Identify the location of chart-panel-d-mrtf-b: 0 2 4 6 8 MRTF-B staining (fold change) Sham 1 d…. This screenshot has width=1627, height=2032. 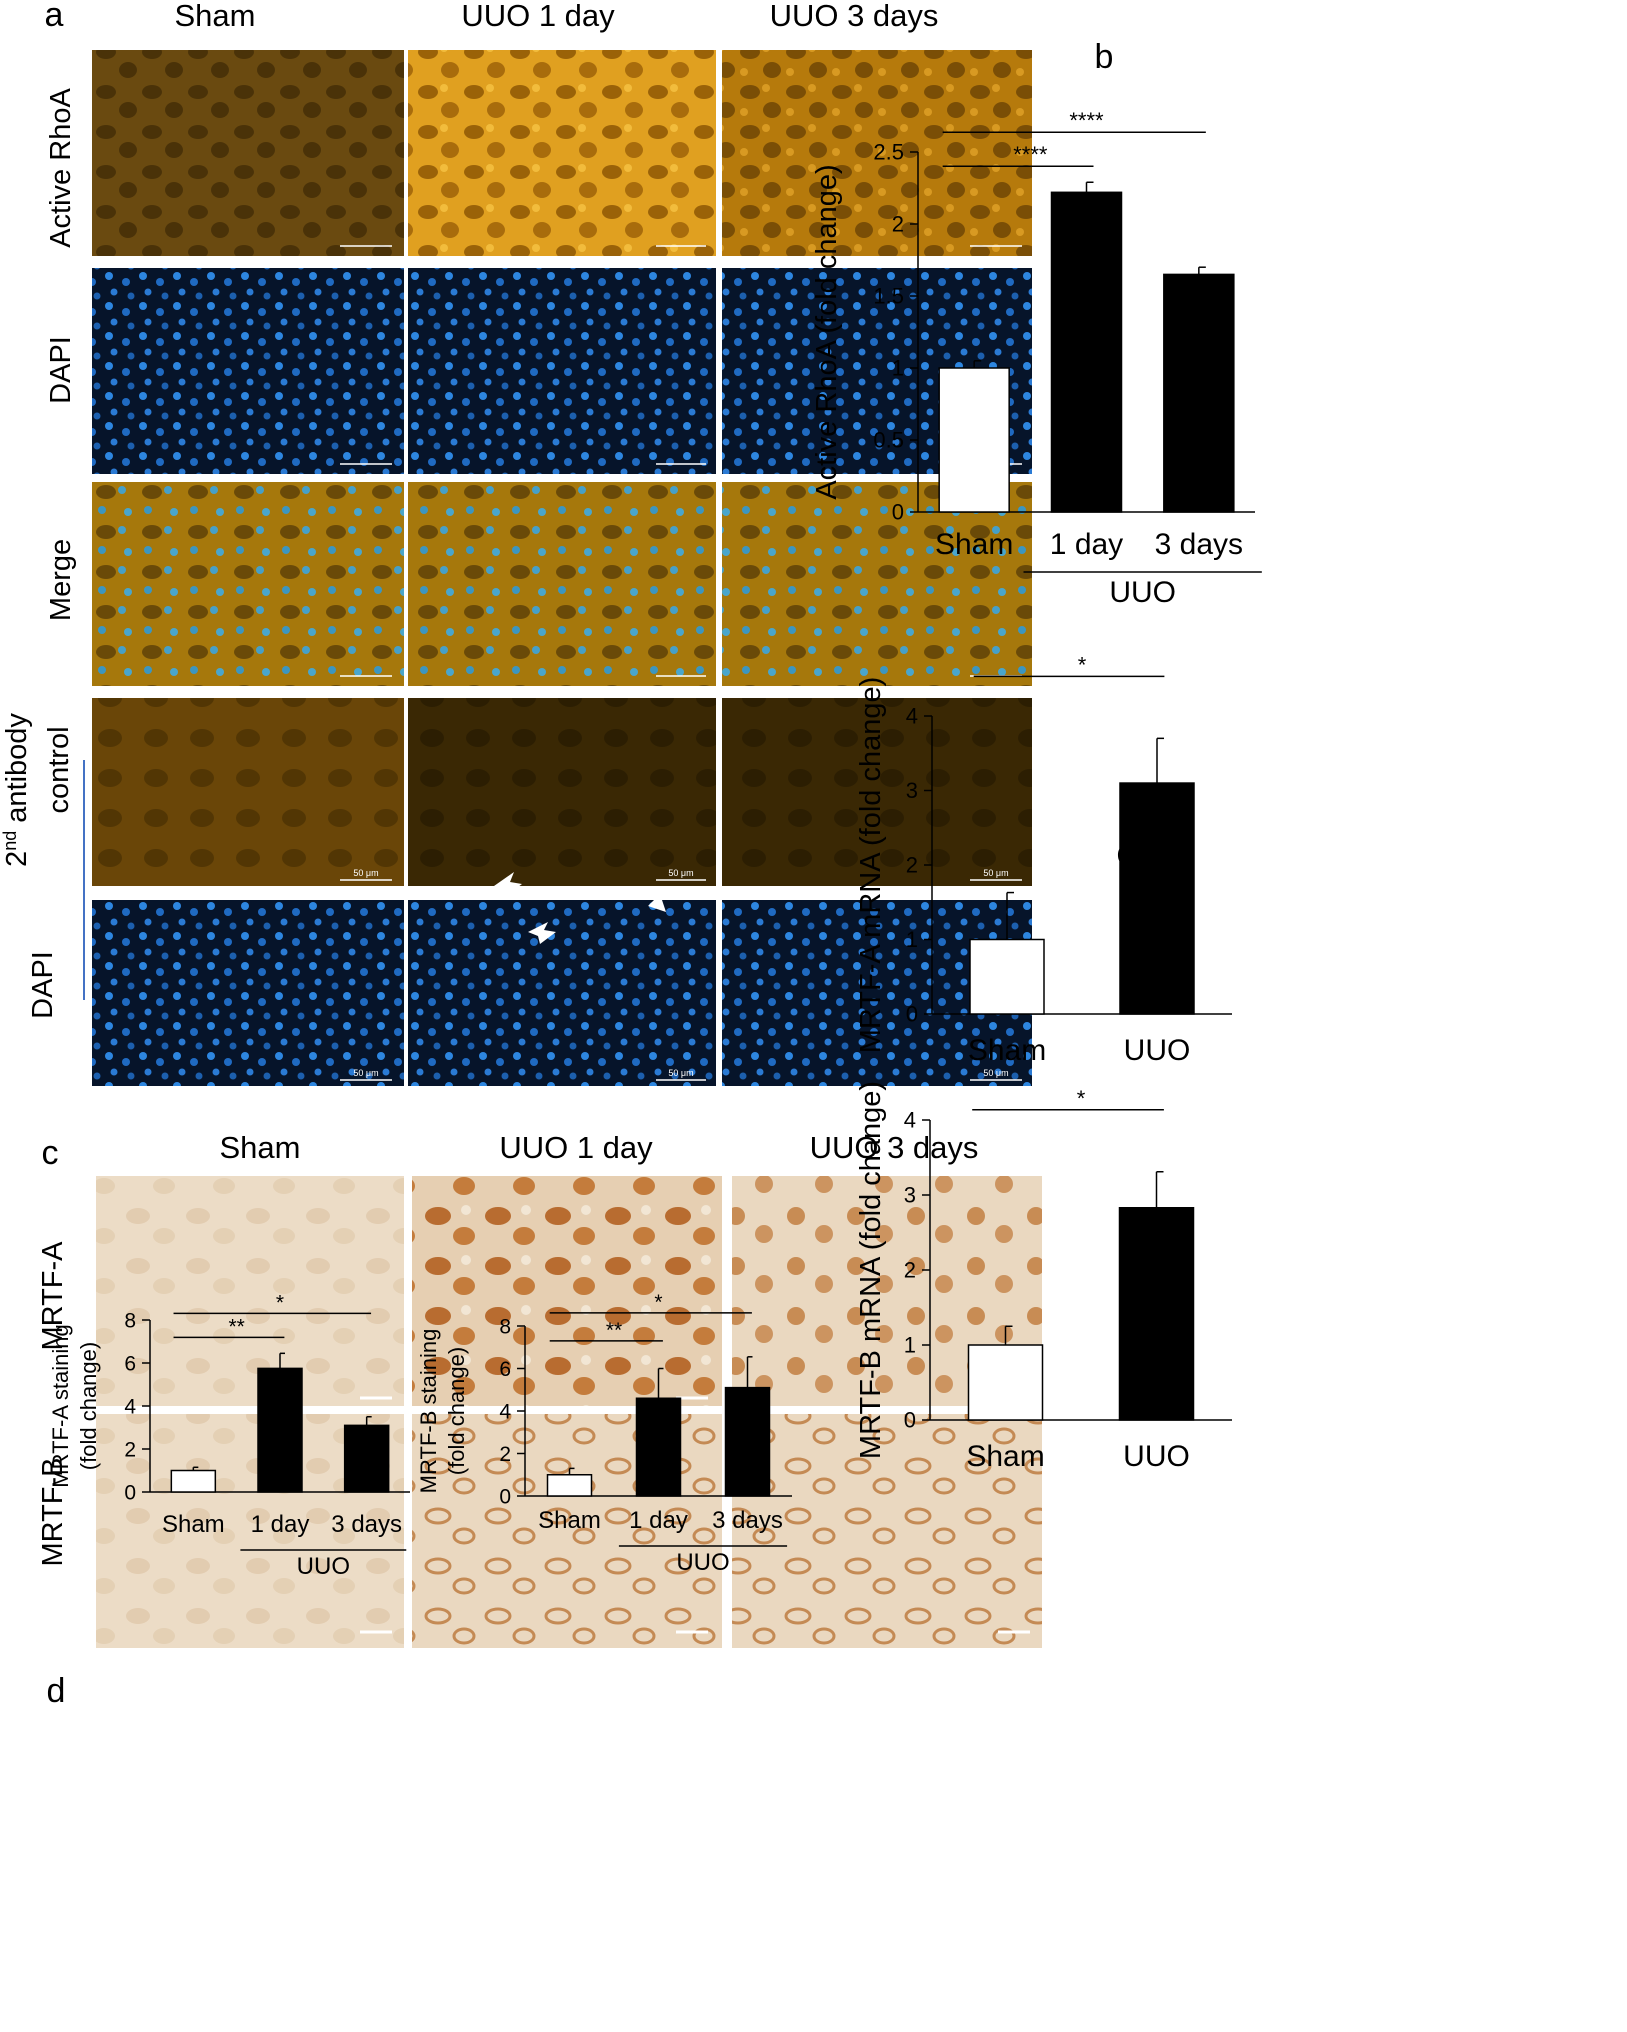
(604, 1433).